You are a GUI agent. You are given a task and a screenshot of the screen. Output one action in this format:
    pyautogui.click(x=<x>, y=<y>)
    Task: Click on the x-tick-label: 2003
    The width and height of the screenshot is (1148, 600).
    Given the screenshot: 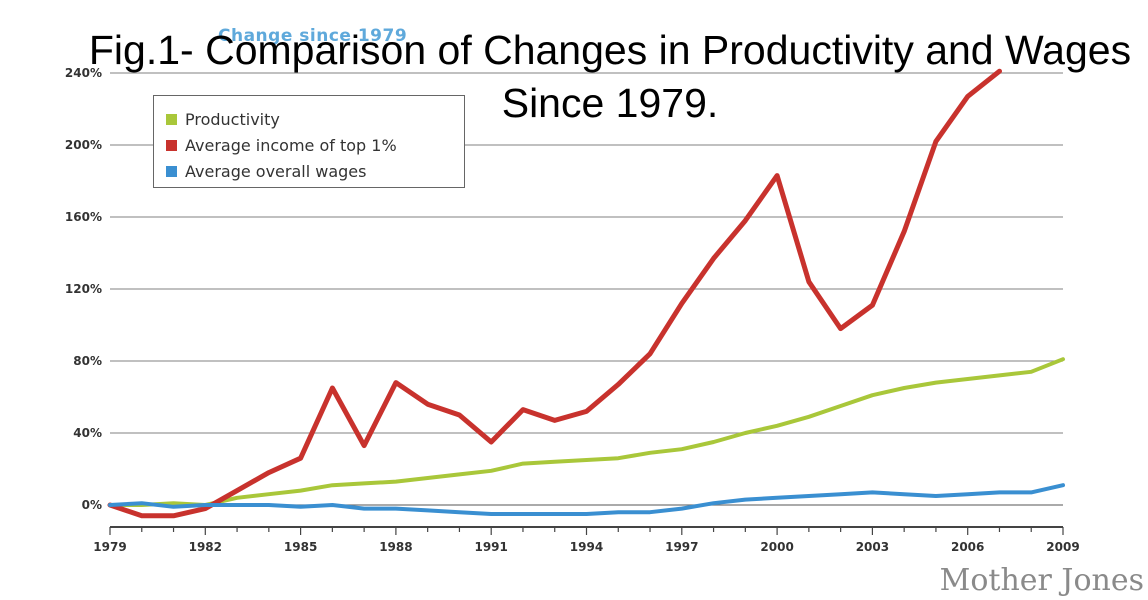 What is the action you would take?
    pyautogui.click(x=872, y=547)
    